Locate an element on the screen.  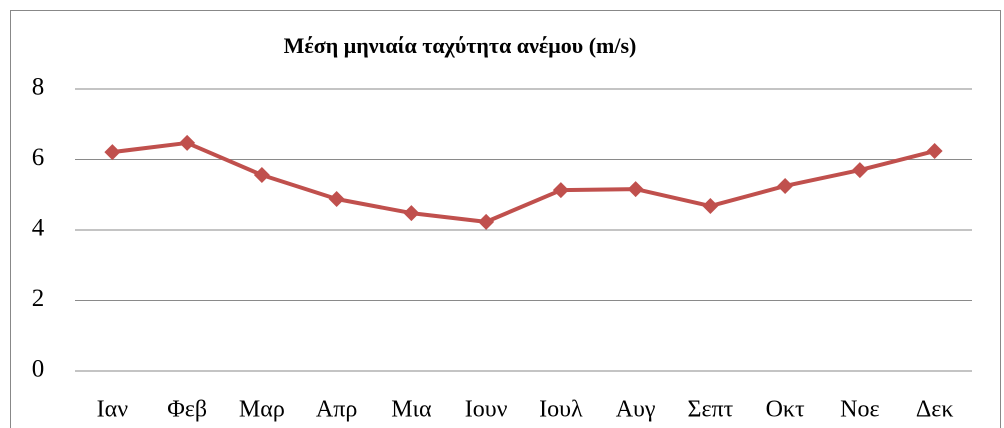
x-tick-label: Αυγ is located at coordinates (636, 410).